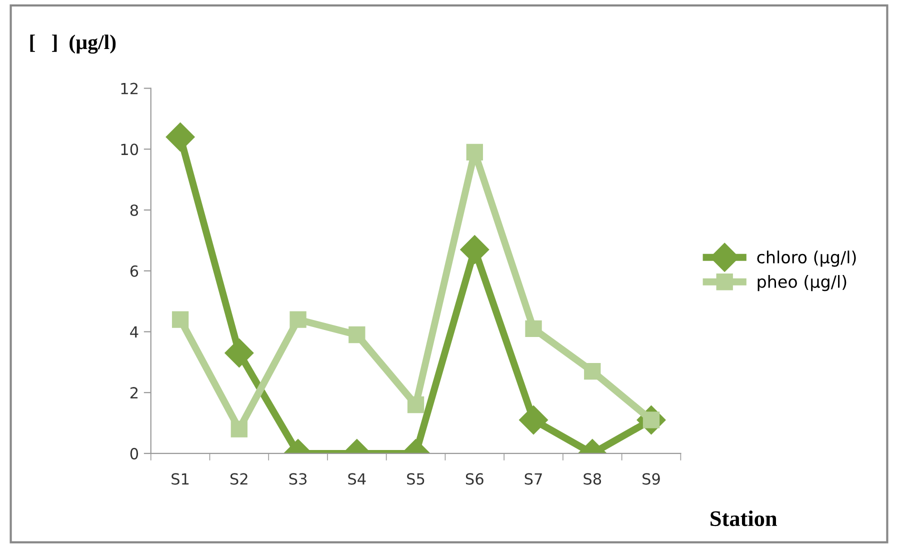 Image resolution: width=898 pixels, height=545 pixels. Describe the element at coordinates (415, 479) in the screenshot. I see `x-tick-label: S5` at that location.